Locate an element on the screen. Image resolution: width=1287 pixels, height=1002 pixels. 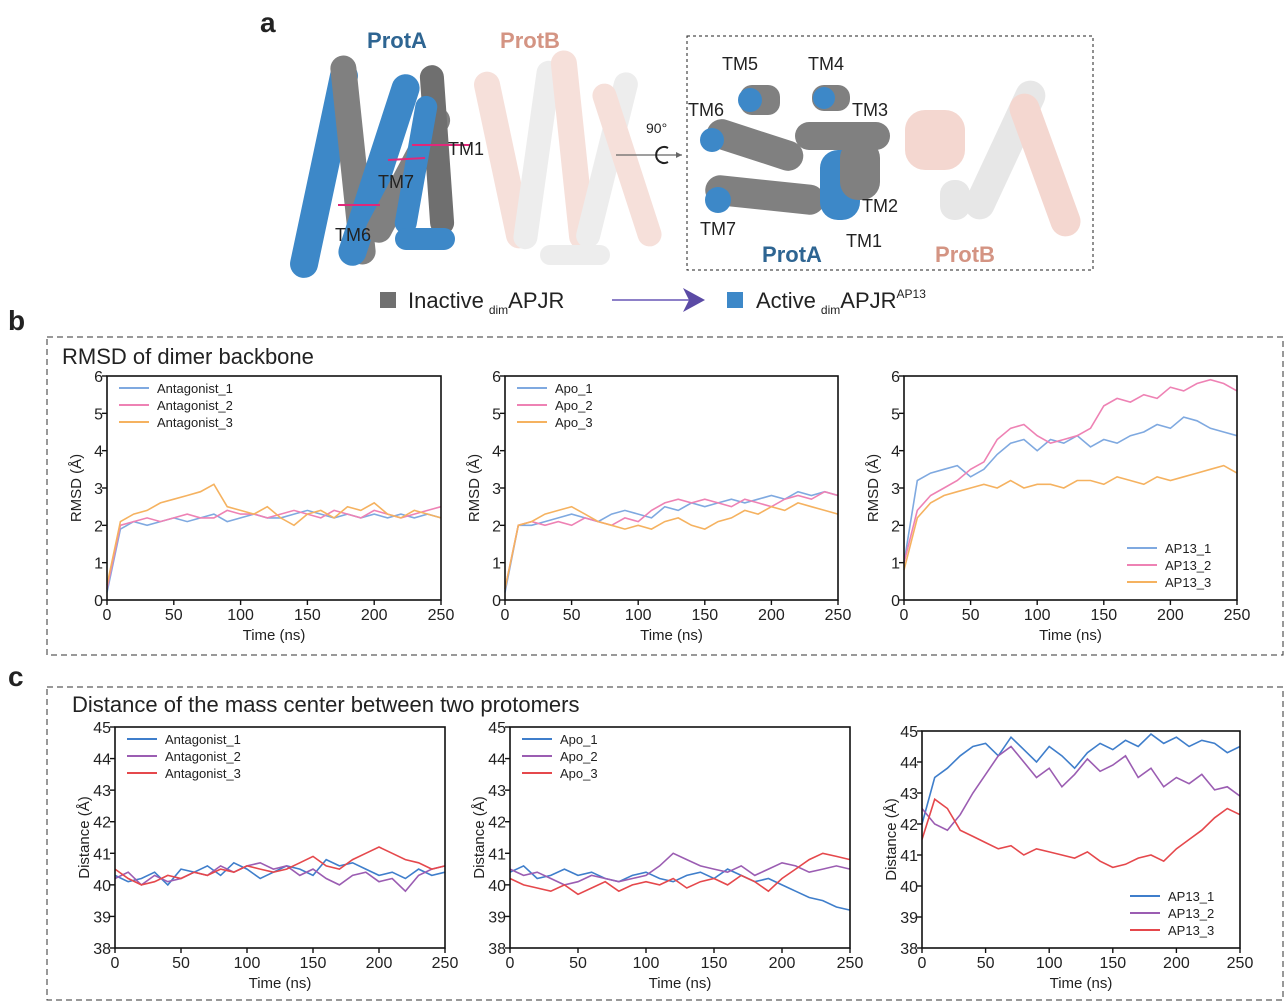
y-tick-label: 42 is located at coordinates (909, 825).